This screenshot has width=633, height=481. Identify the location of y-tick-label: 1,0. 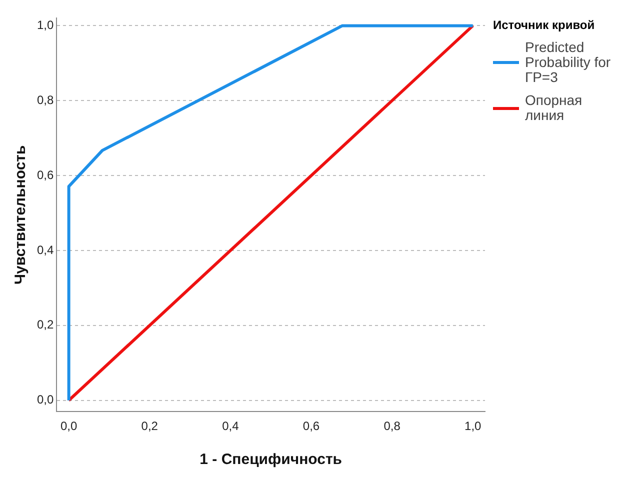
(45, 25).